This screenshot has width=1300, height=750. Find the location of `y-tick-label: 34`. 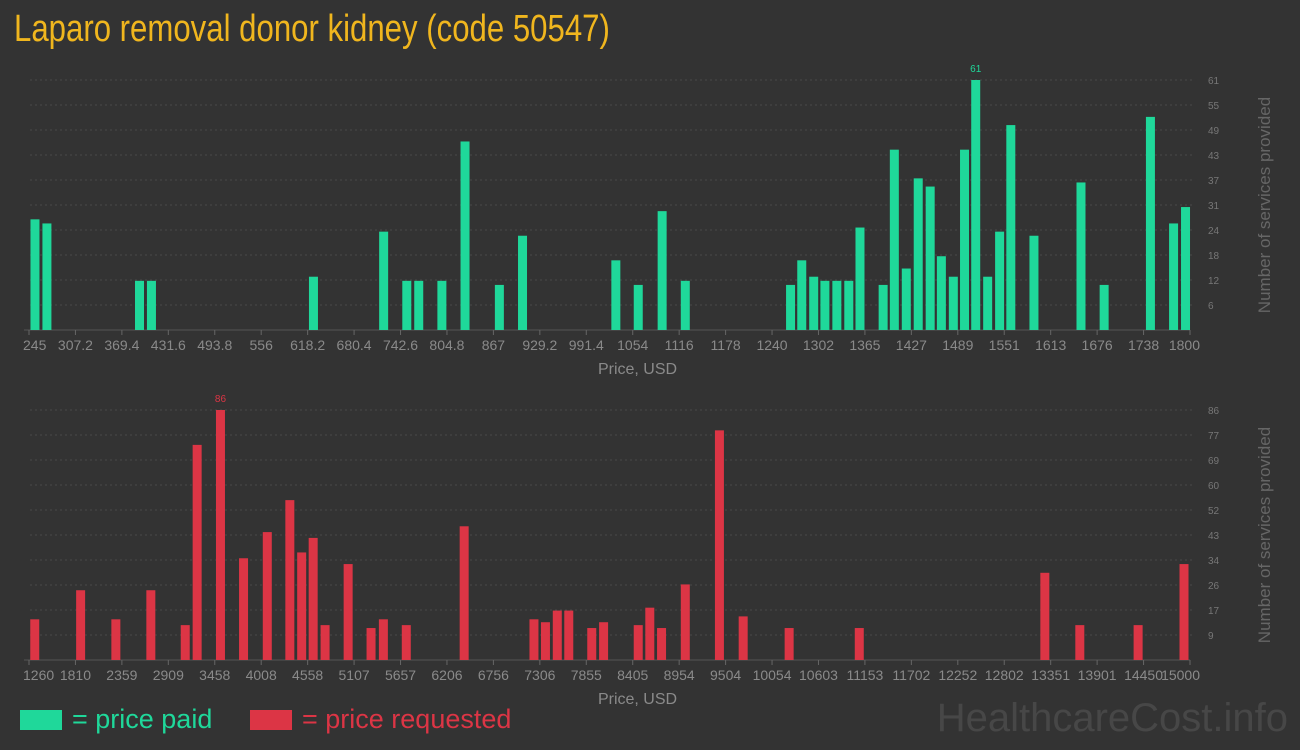

y-tick-label: 34 is located at coordinates (1214, 561).